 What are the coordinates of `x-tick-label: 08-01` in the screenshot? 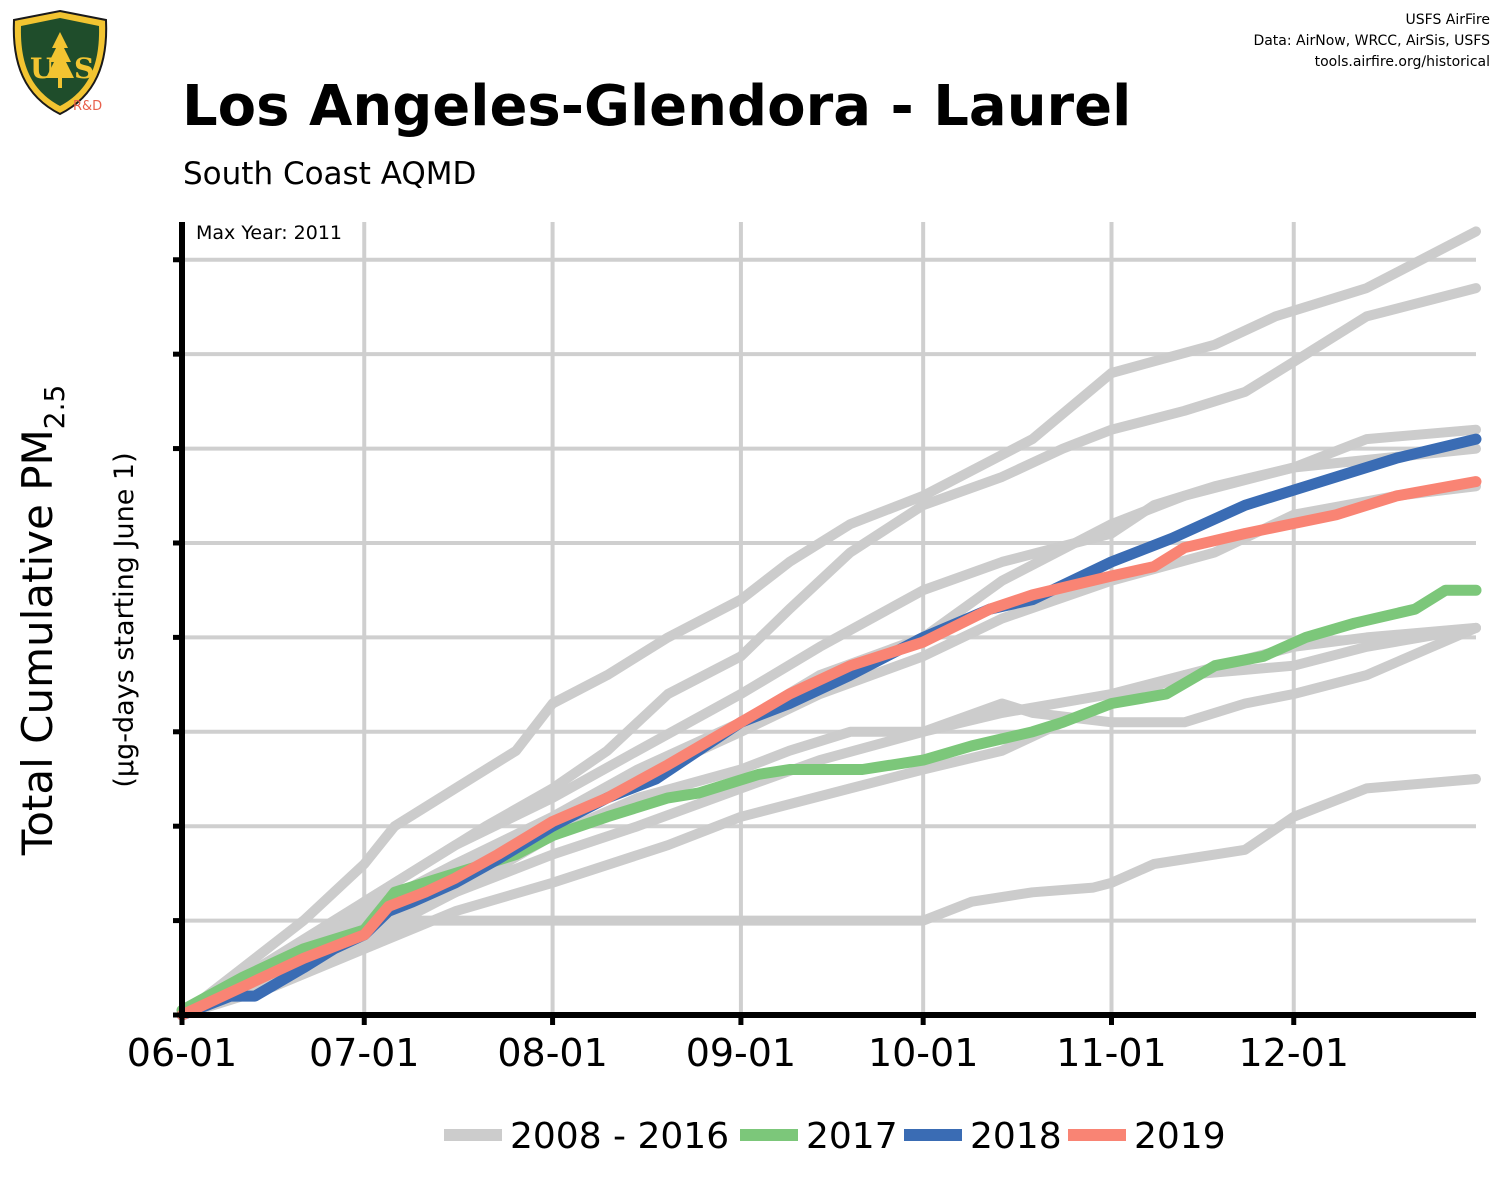 It's located at (552, 1053).